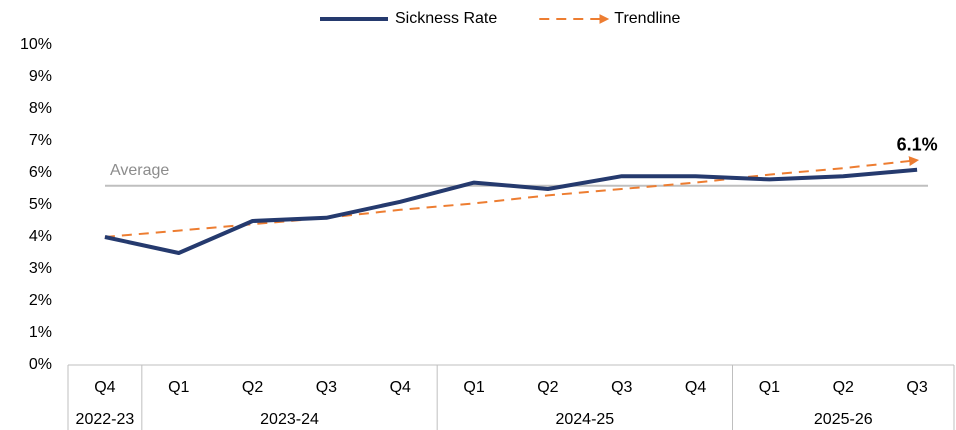 This screenshot has height=430, width=956. What do you see at coordinates (40, 236) in the screenshot?
I see `y-tick-label: 4%` at bounding box center [40, 236].